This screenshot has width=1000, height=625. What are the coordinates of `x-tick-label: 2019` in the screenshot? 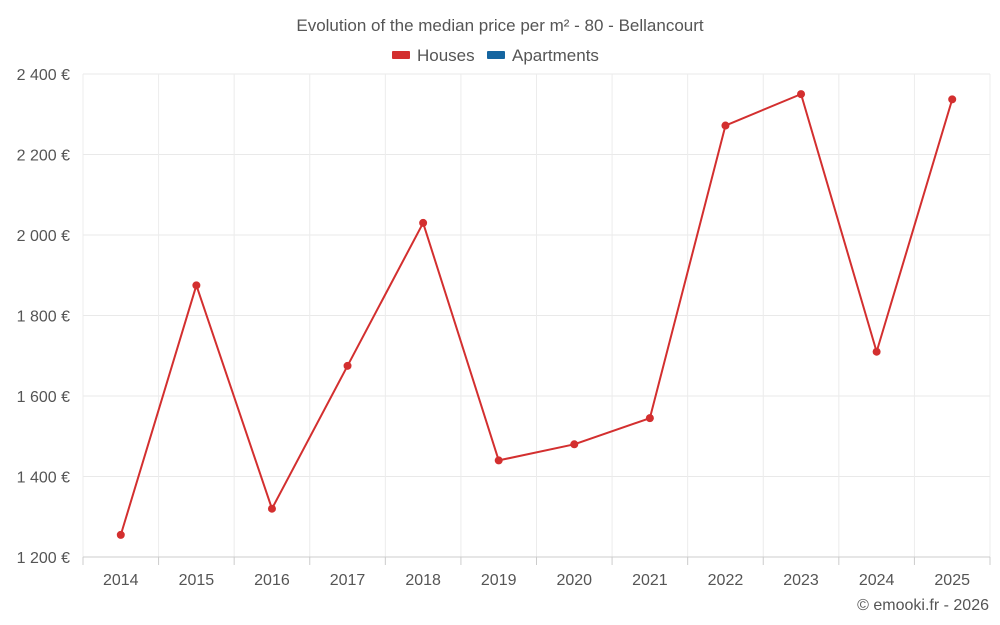 It's located at (499, 580).